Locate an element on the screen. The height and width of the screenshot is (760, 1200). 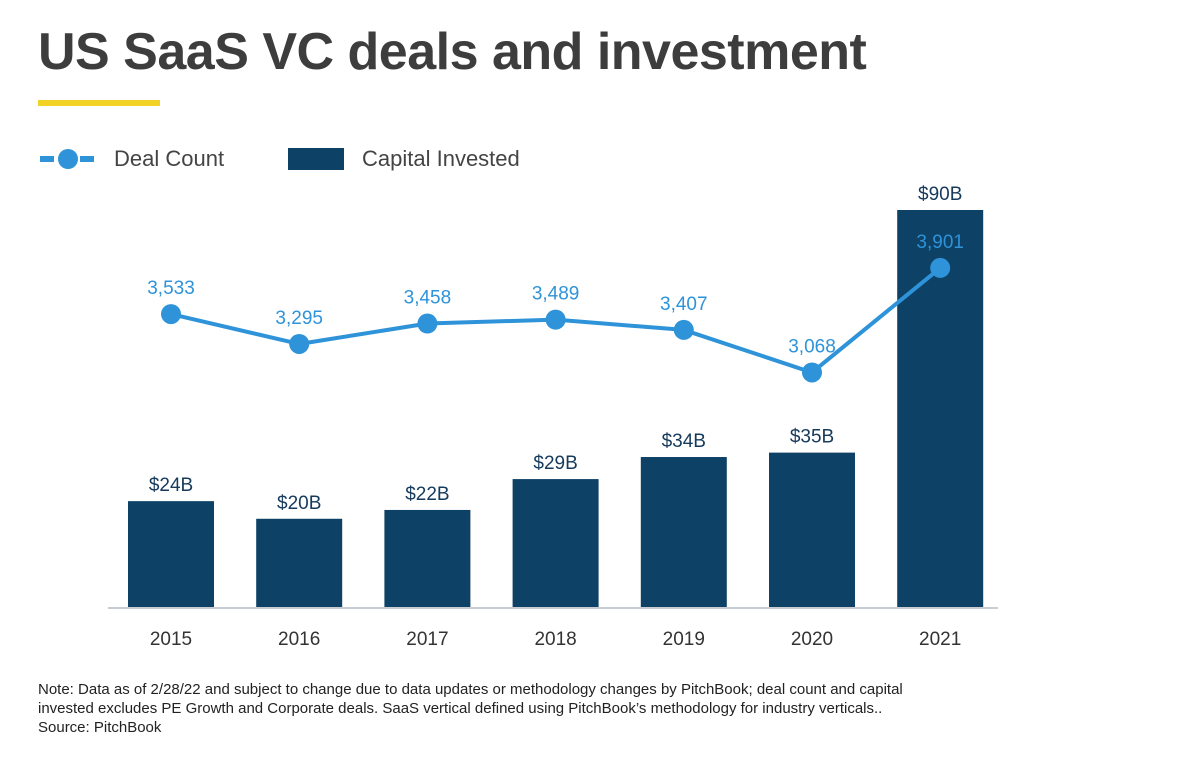
legend-item-deal-count: Deal Count is located at coordinates (132, 159).